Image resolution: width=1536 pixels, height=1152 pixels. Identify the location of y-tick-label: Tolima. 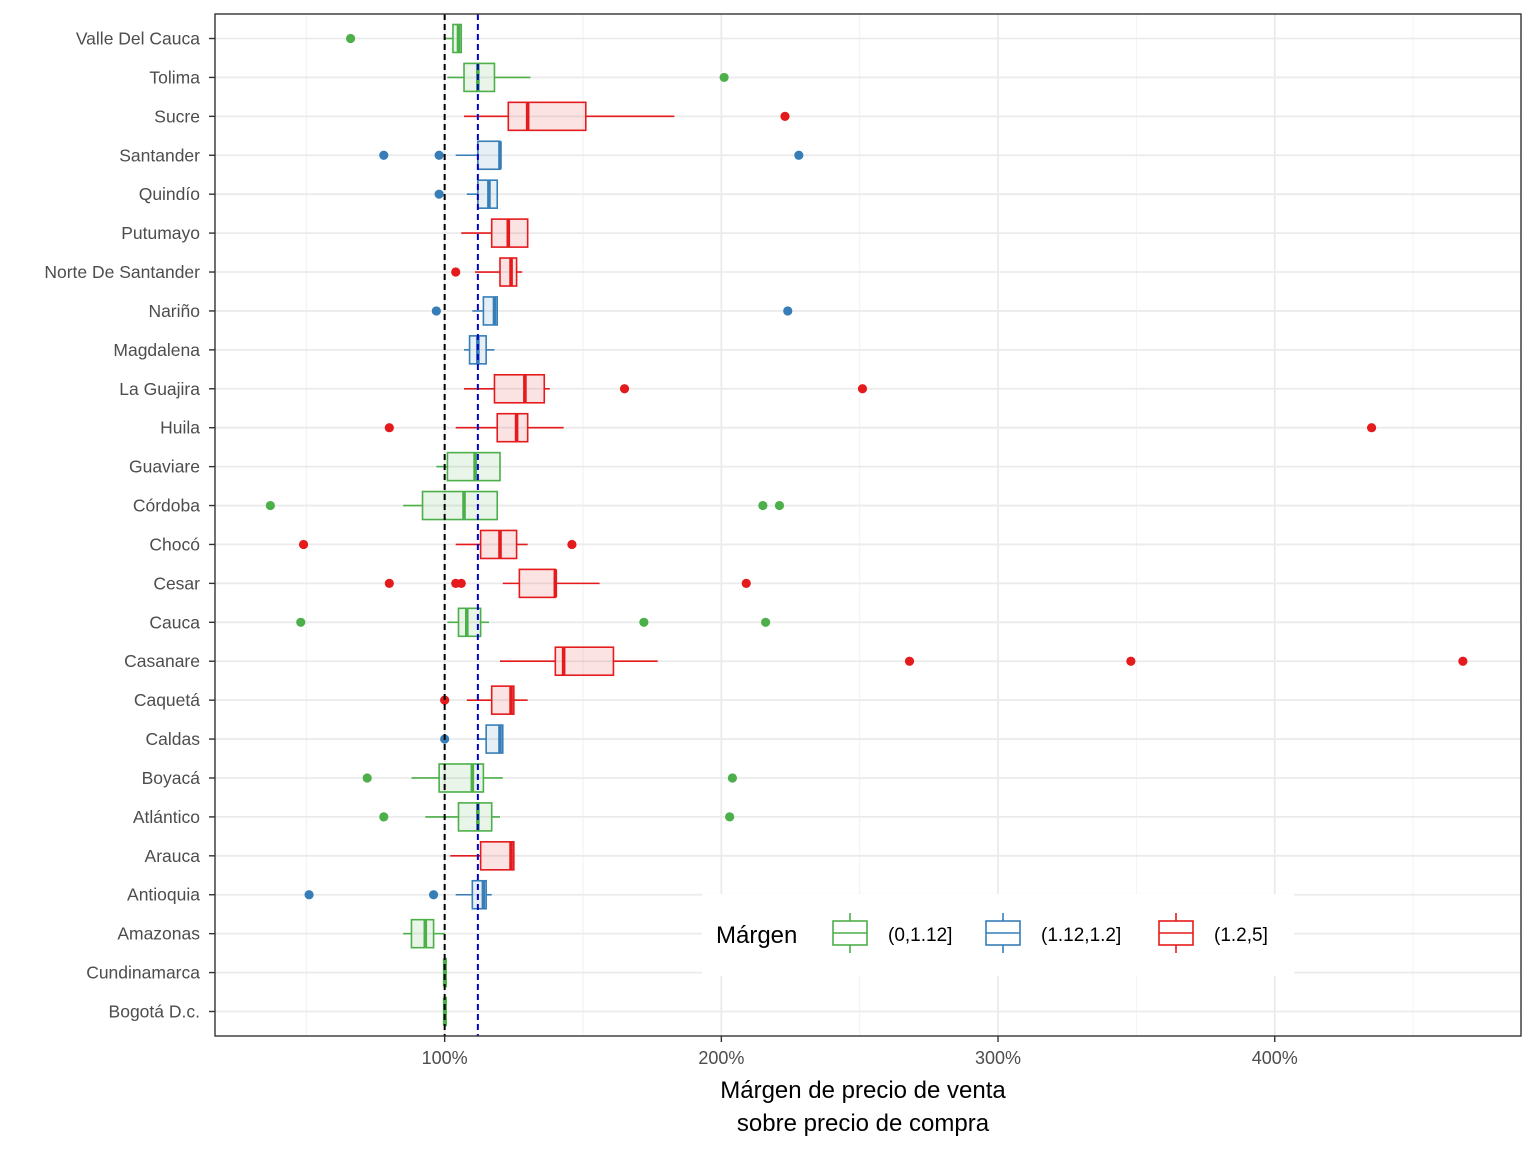
(174, 77).